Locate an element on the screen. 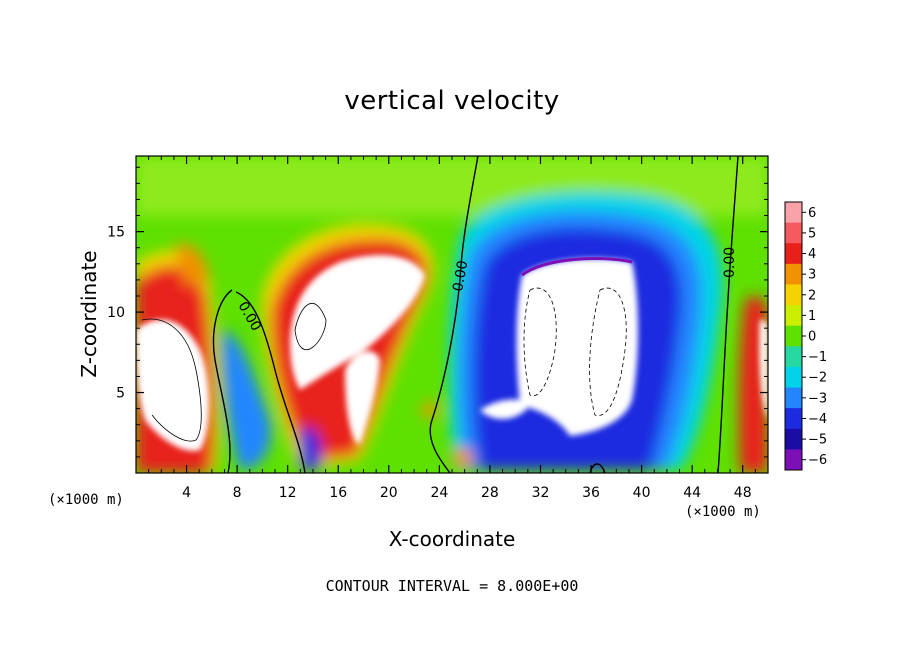 This screenshot has height=654, width=904. contour-interval-note: CONTOUR INTERVAL = 8.000E+00 is located at coordinates (452, 586).